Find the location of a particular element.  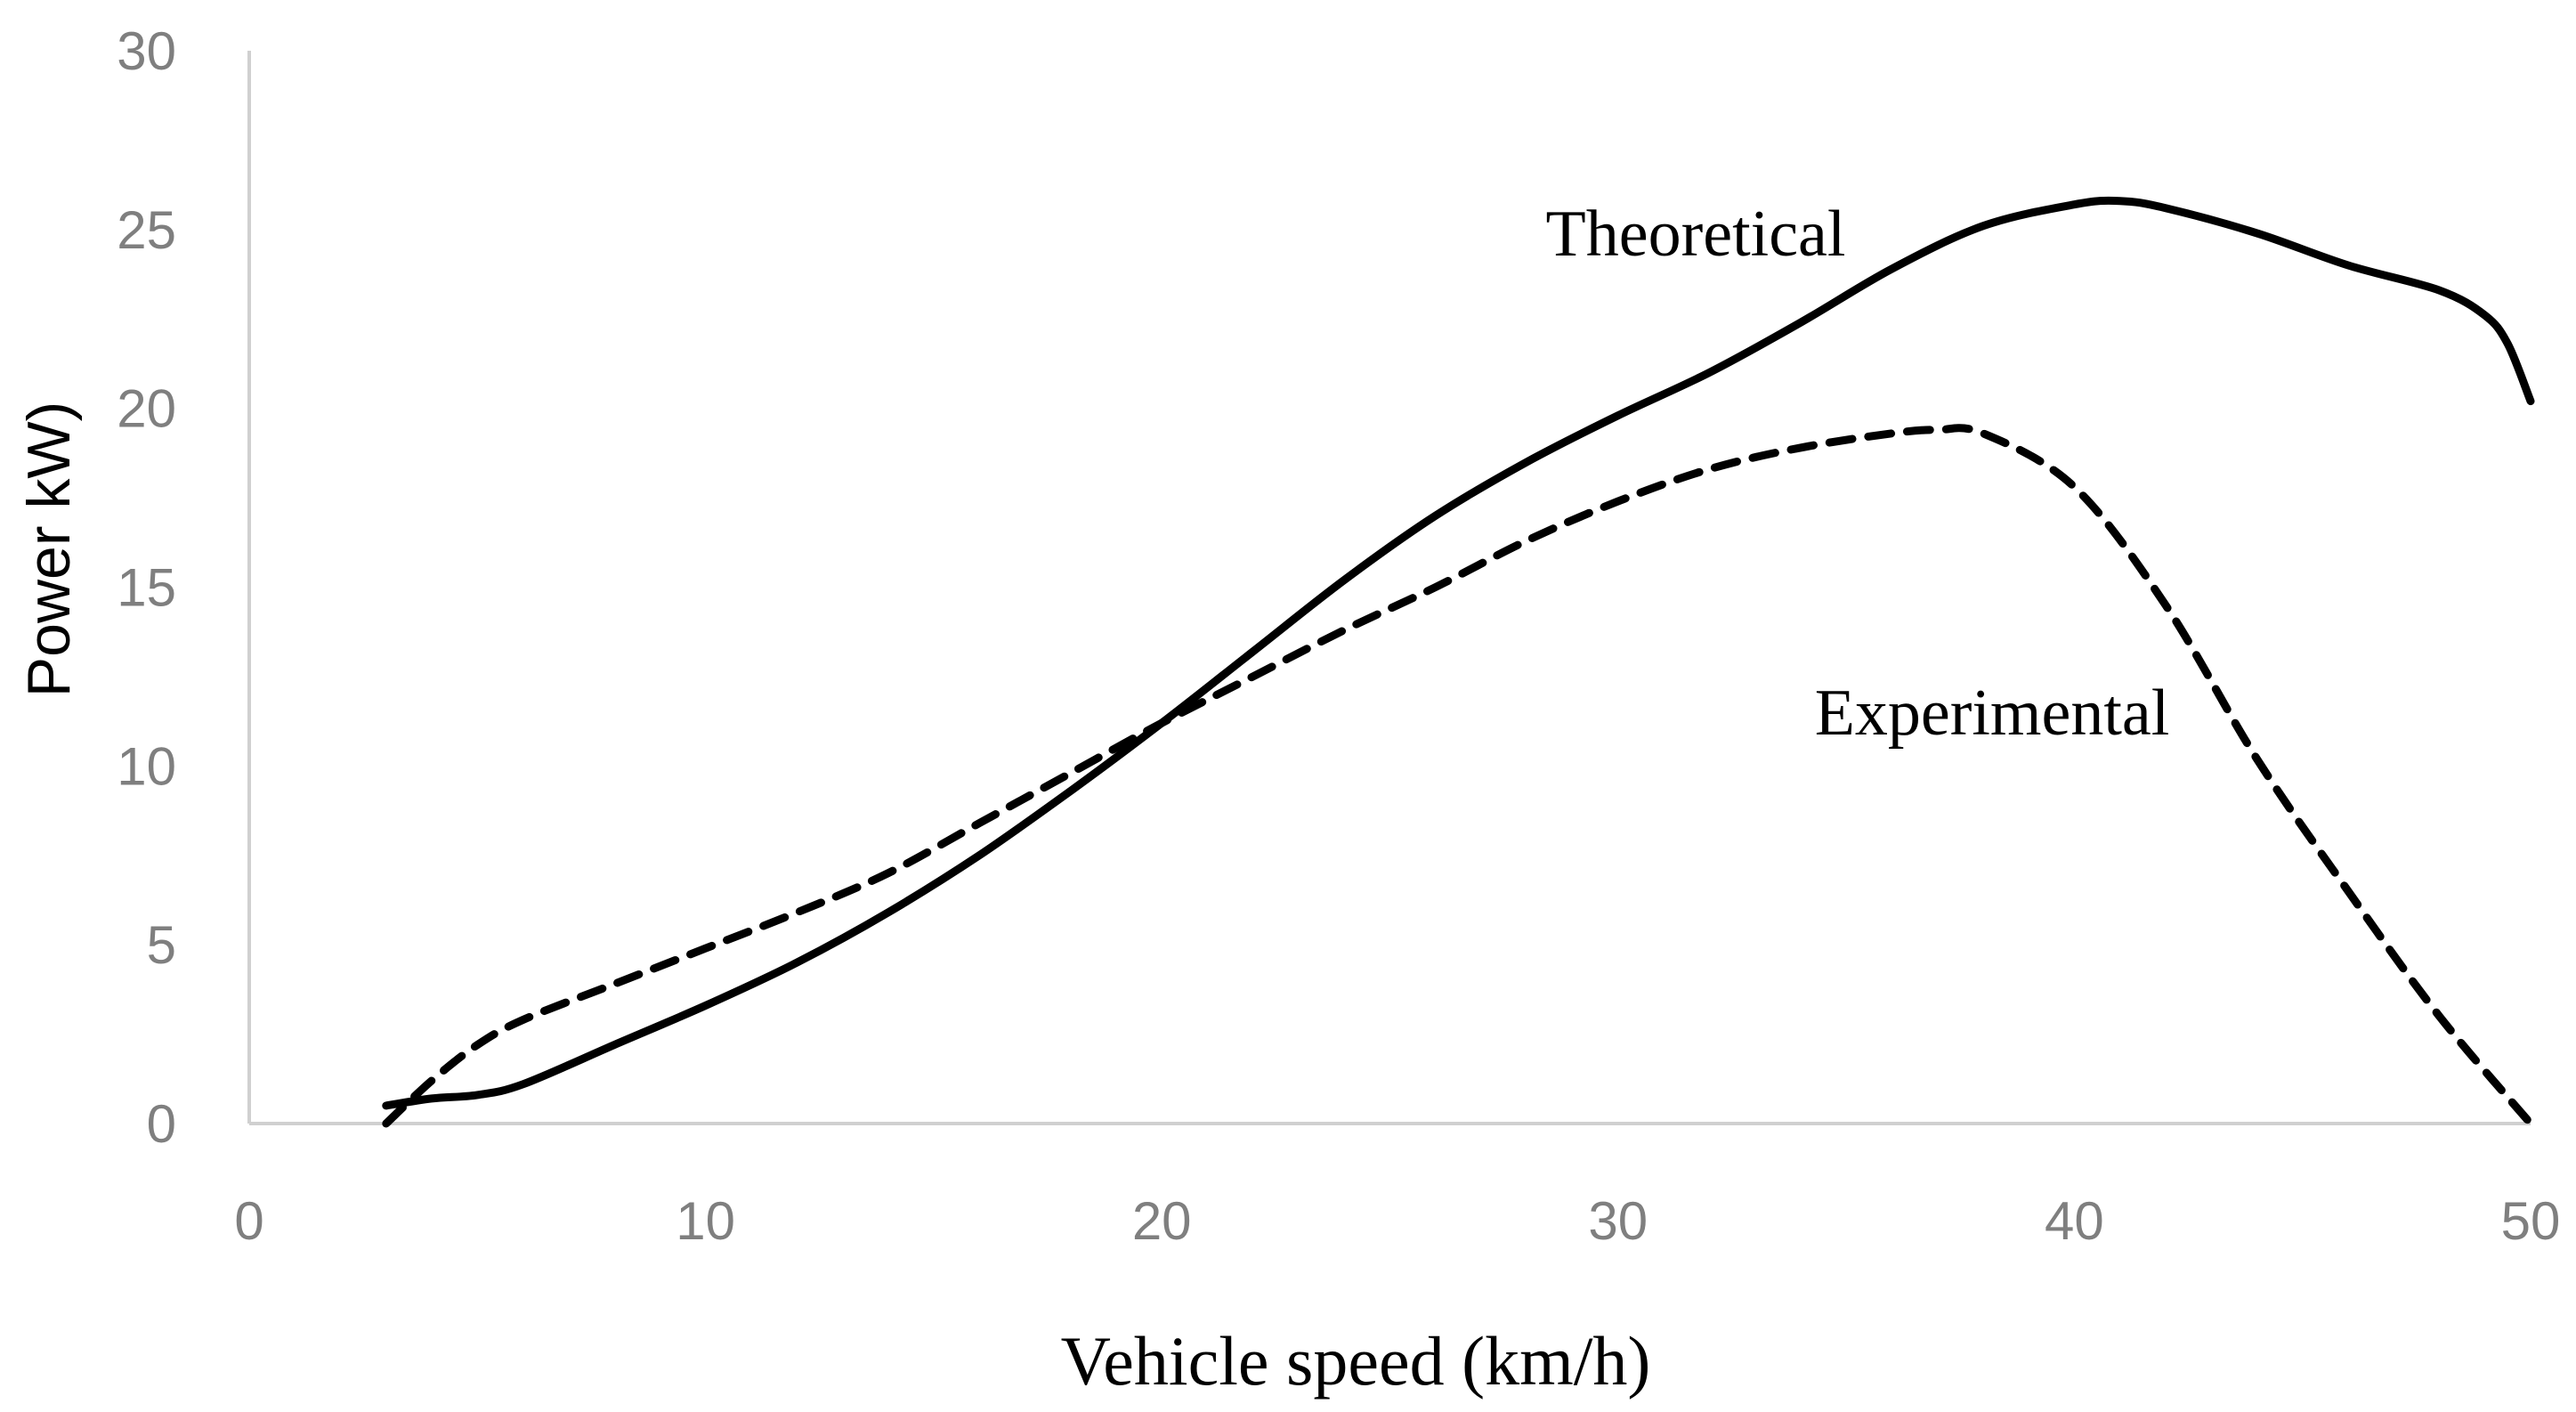

x-tick-label: 40 is located at coordinates (2074, 1221).